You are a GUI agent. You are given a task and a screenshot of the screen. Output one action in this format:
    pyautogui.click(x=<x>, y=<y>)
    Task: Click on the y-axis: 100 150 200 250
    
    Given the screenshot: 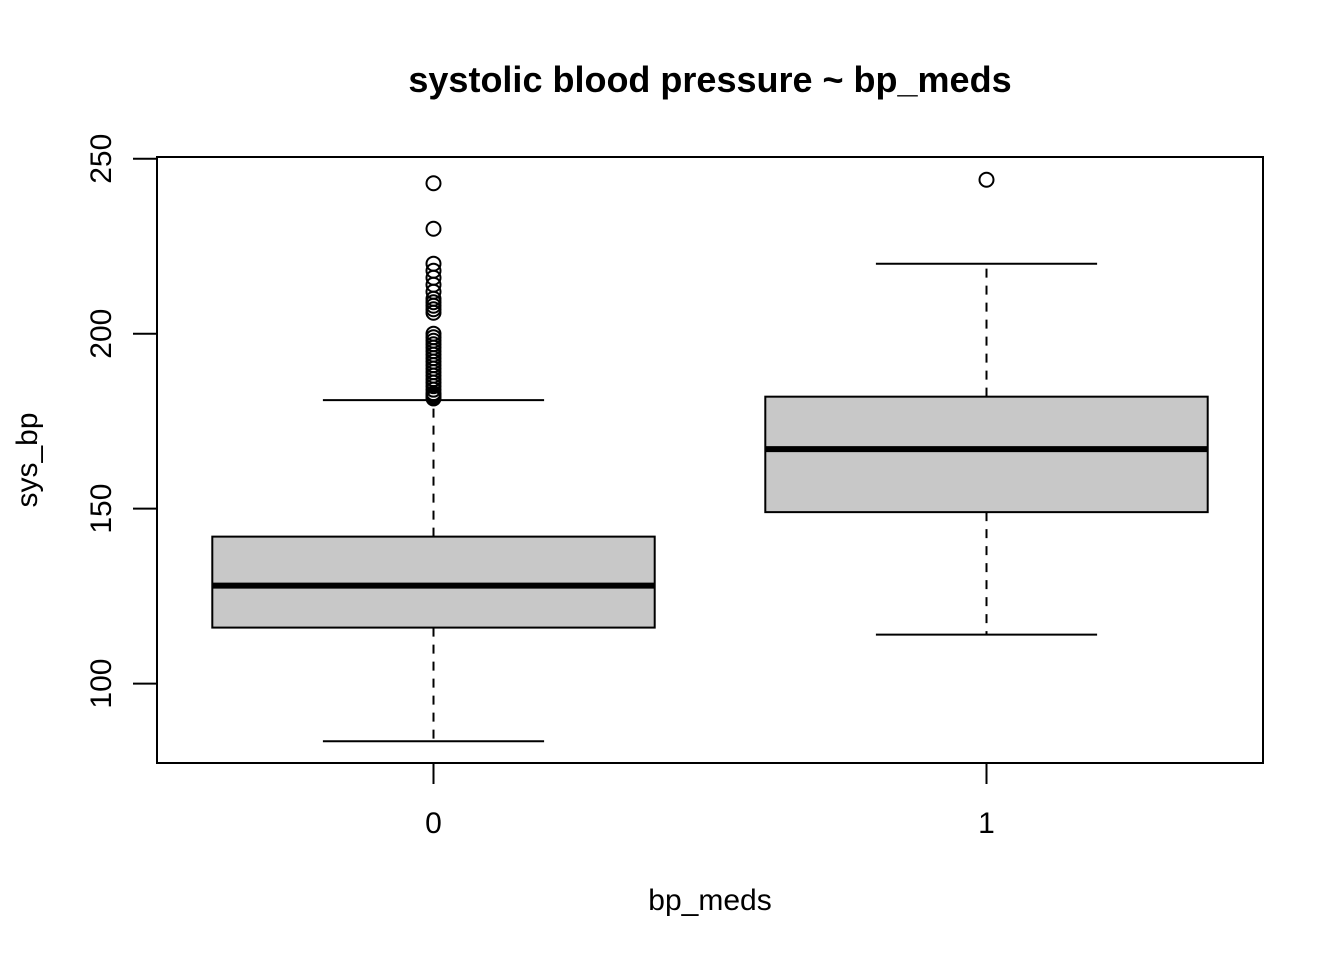 What is the action you would take?
    pyautogui.click(x=121, y=421)
    